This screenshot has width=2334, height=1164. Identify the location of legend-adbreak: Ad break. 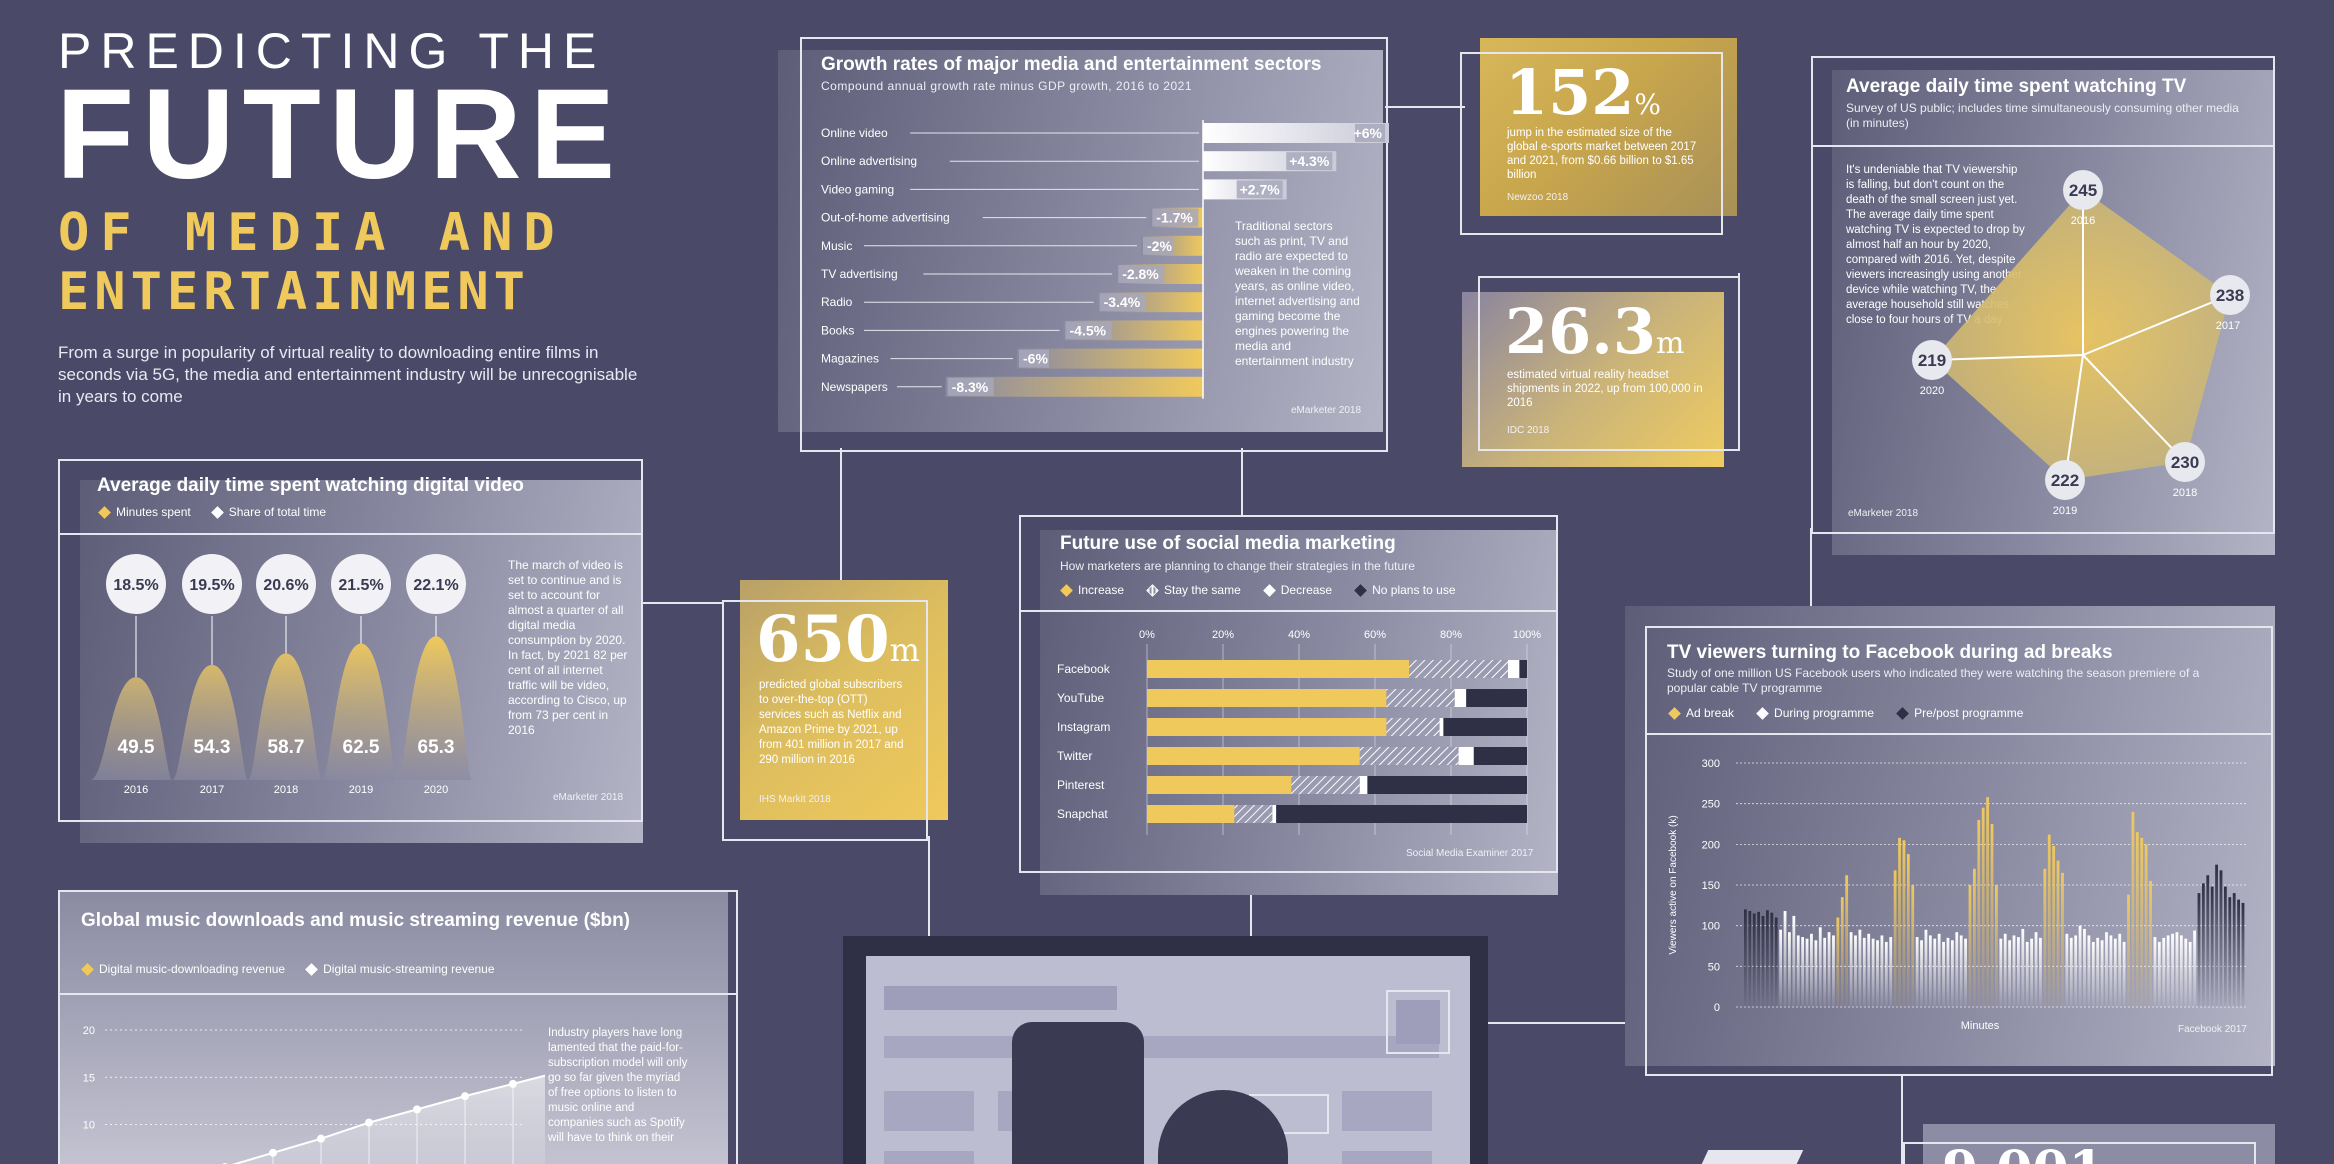
(1701, 713).